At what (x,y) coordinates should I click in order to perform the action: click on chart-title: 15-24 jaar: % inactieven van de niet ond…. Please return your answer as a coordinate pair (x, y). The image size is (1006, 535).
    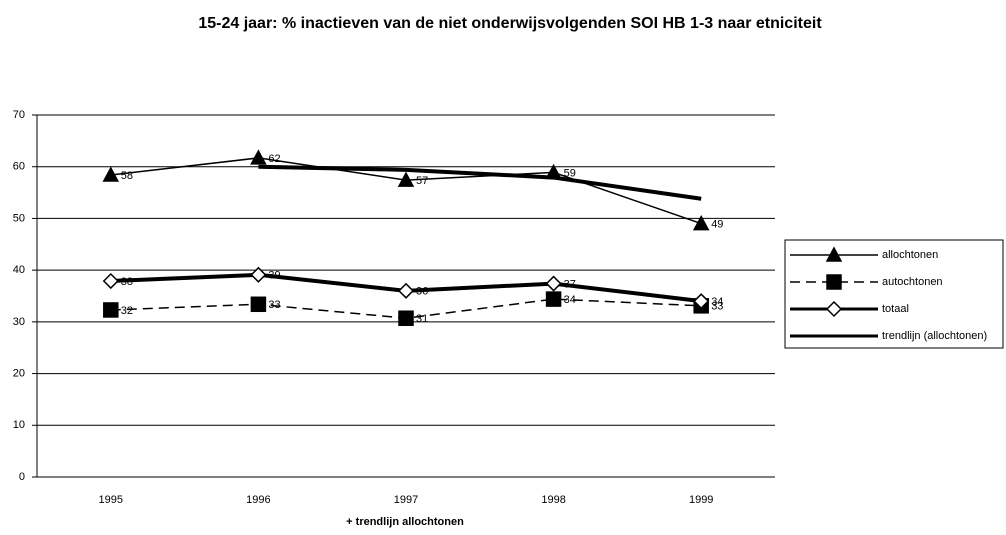
    Looking at the image, I should click on (510, 23).